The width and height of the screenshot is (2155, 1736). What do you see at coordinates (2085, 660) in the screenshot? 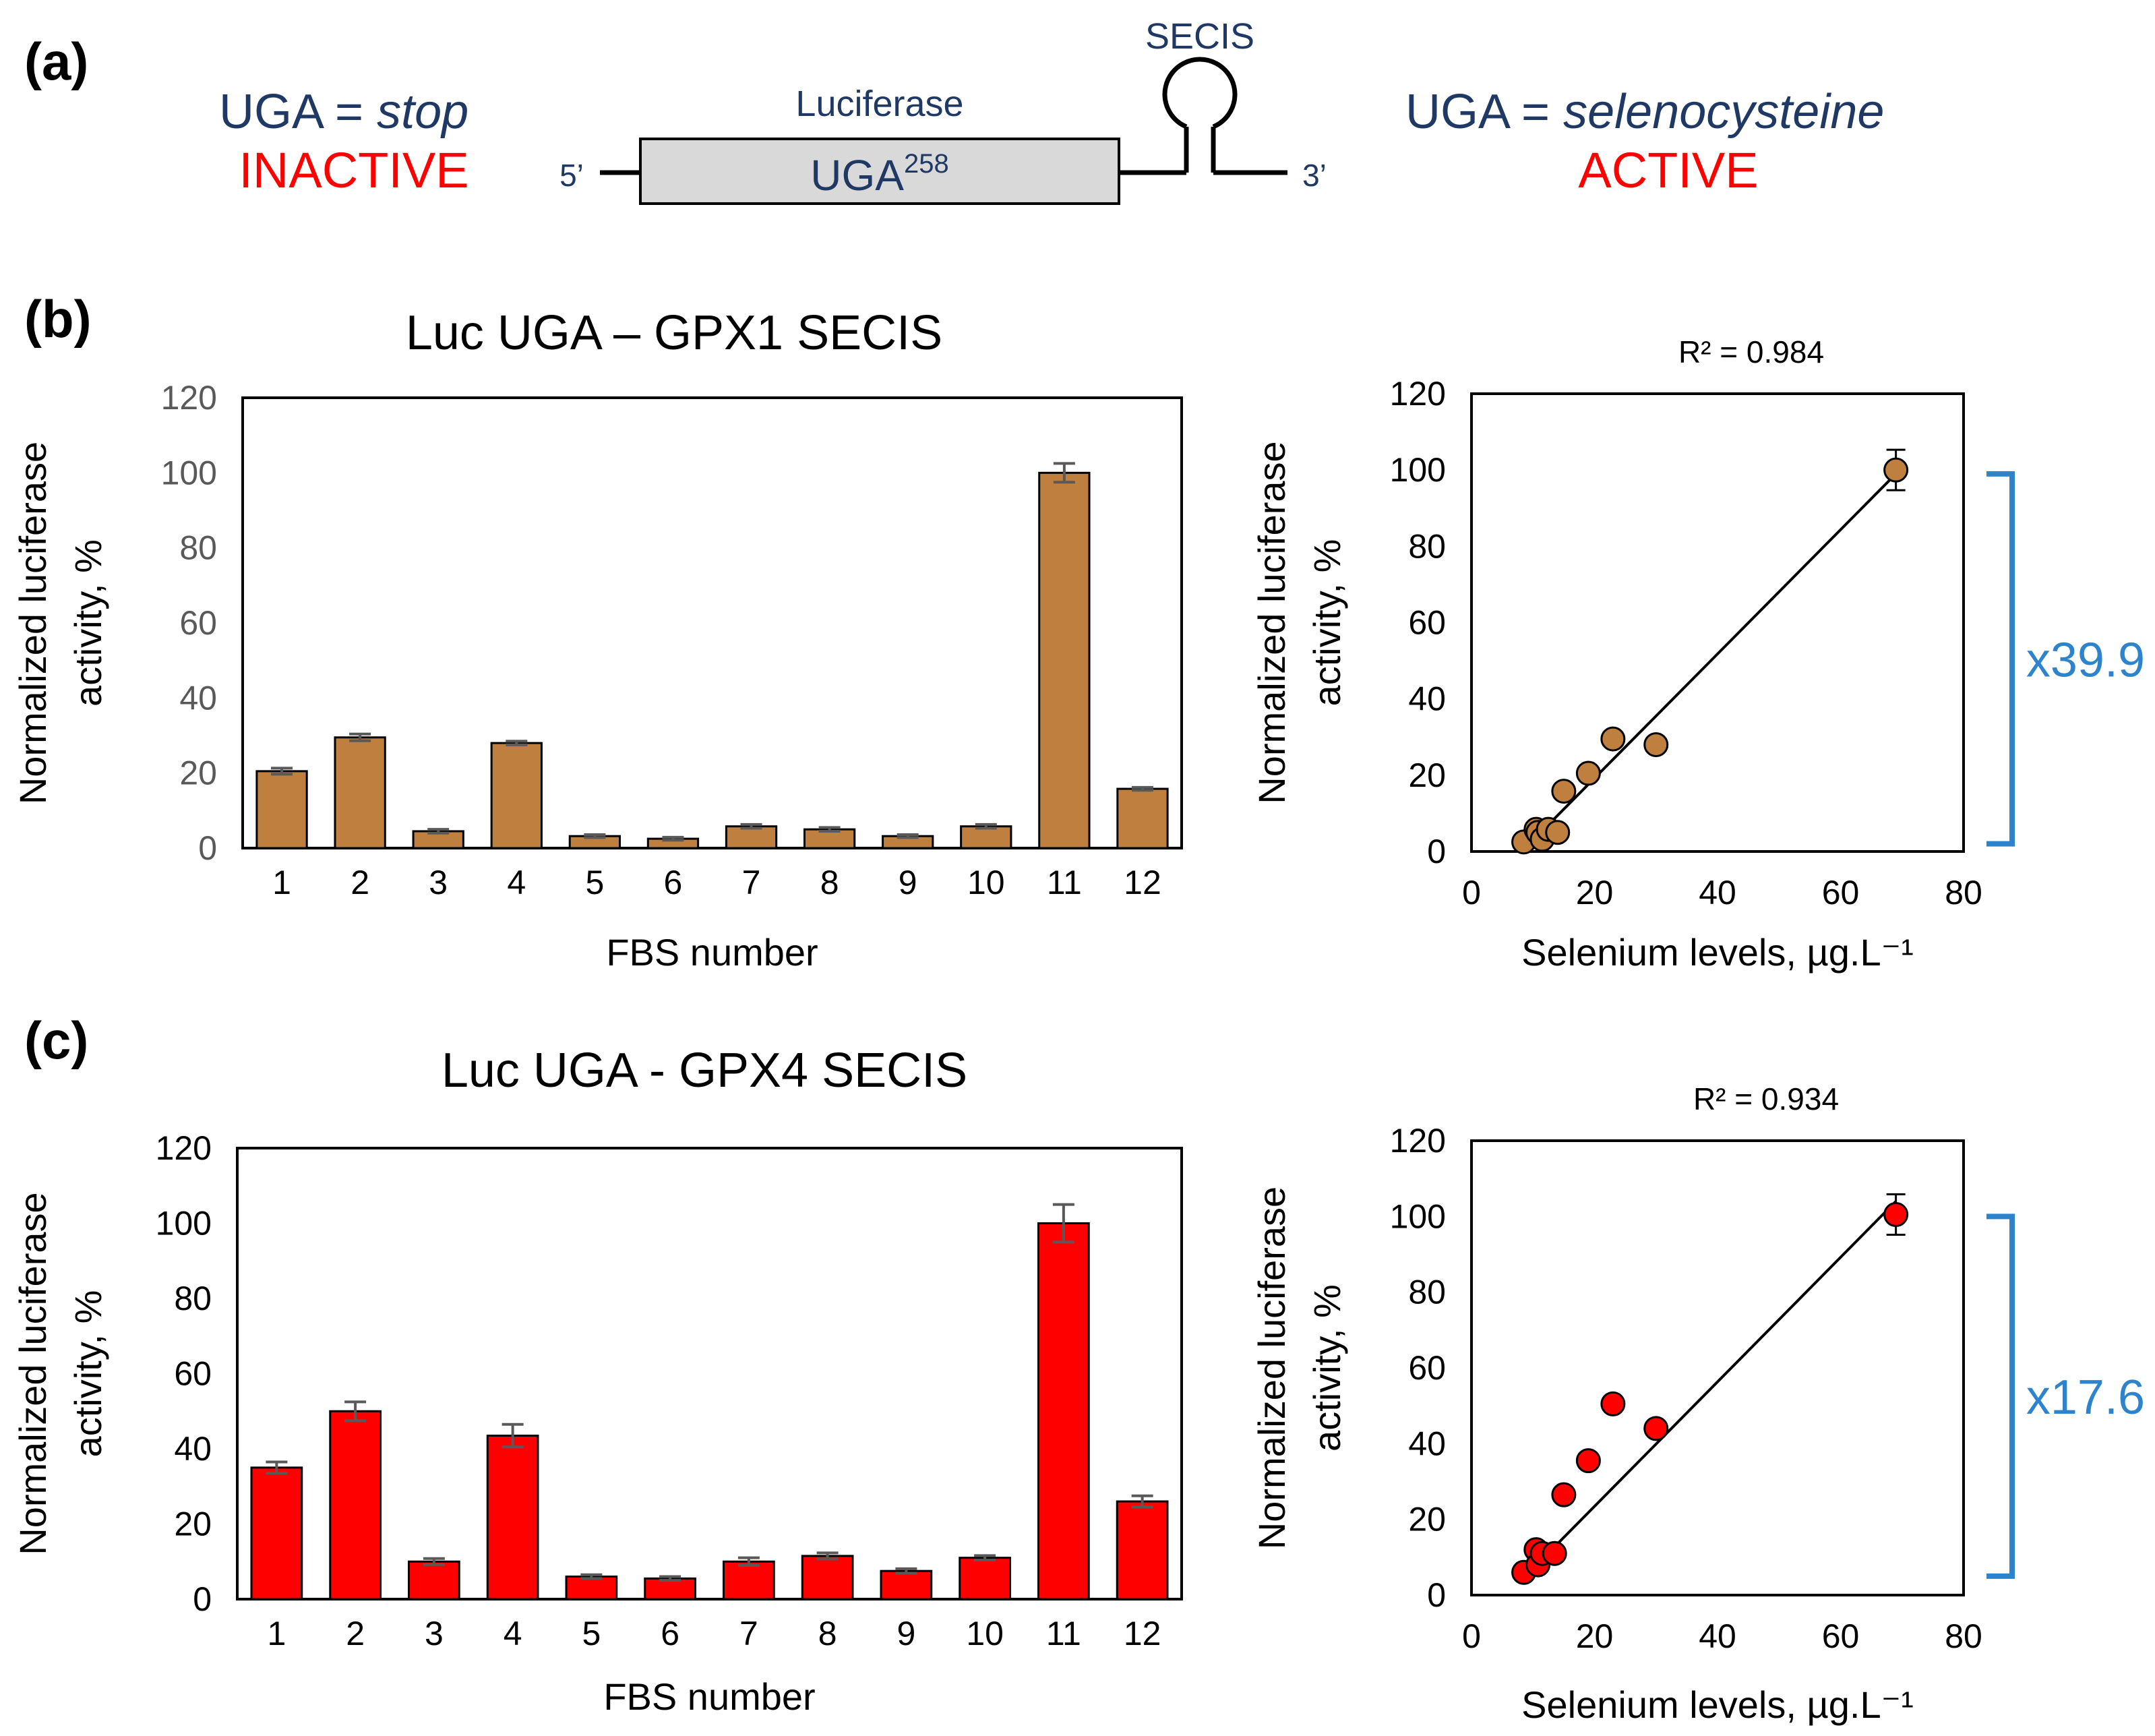
I see `fold-change-label: x39.9` at bounding box center [2085, 660].